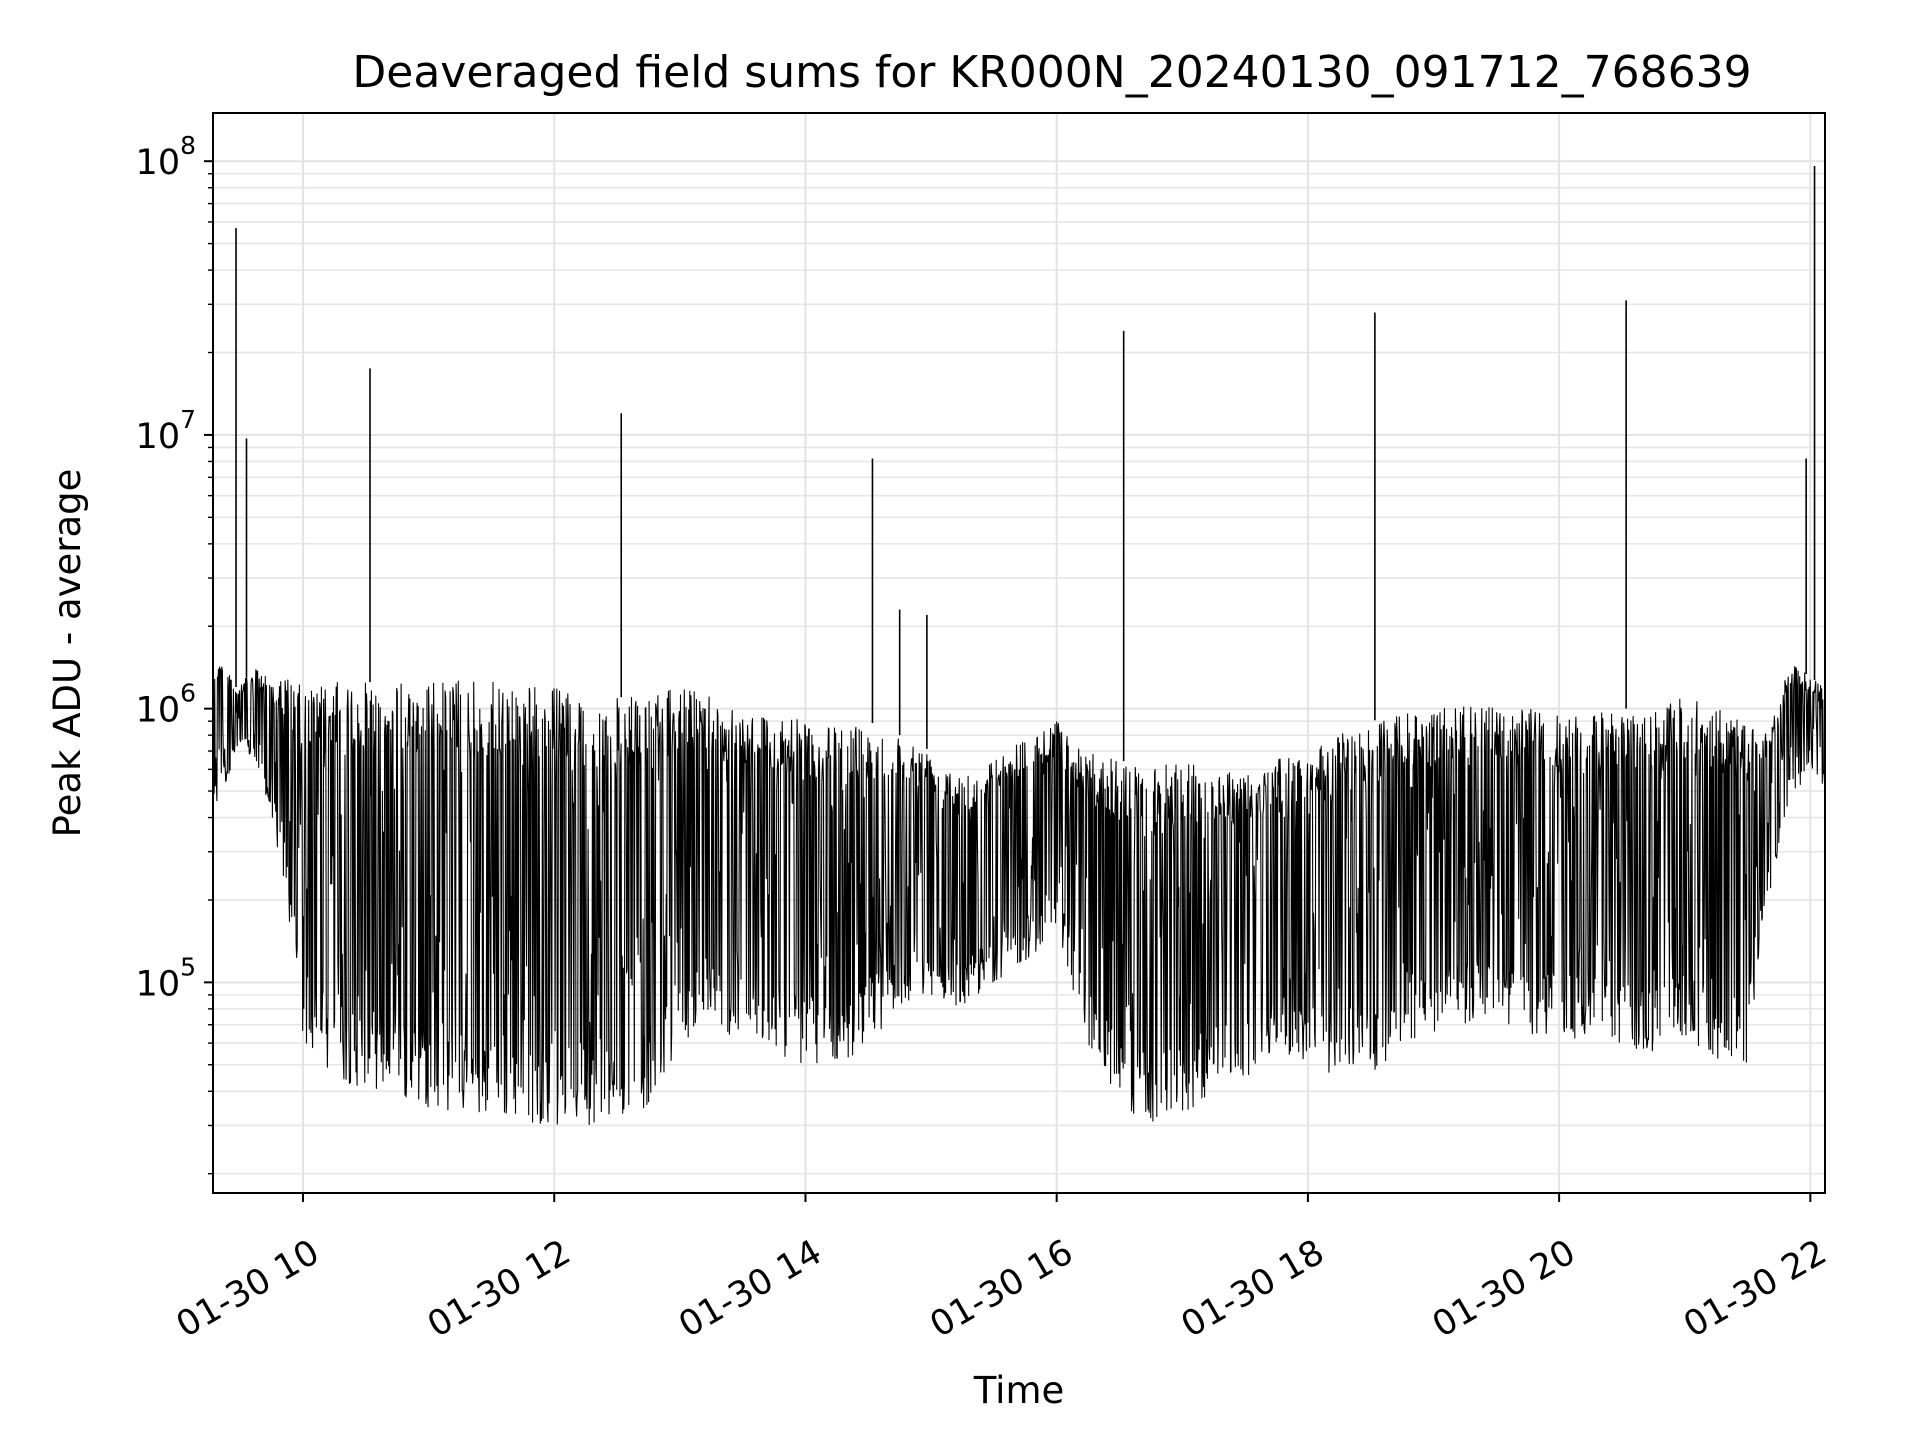  Describe the element at coordinates (67, 653) in the screenshot. I see `y-axis-label: Peak ADU - average` at that location.